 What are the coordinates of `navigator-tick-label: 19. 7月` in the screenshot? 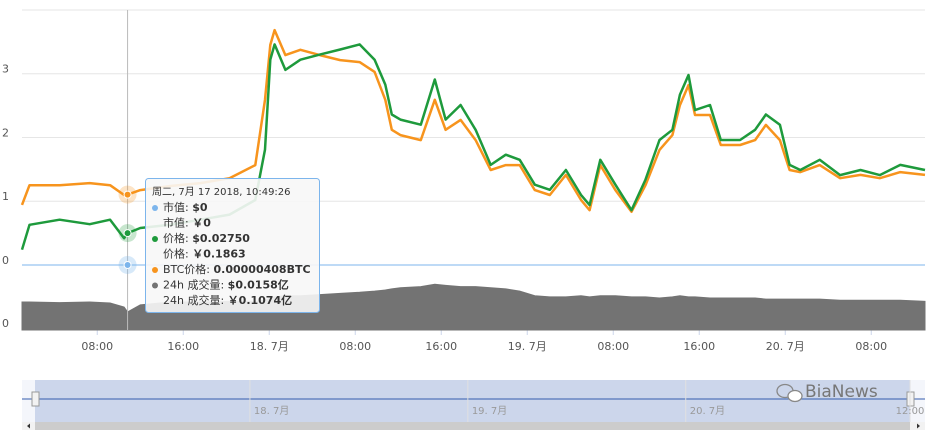 It's located at (489, 411).